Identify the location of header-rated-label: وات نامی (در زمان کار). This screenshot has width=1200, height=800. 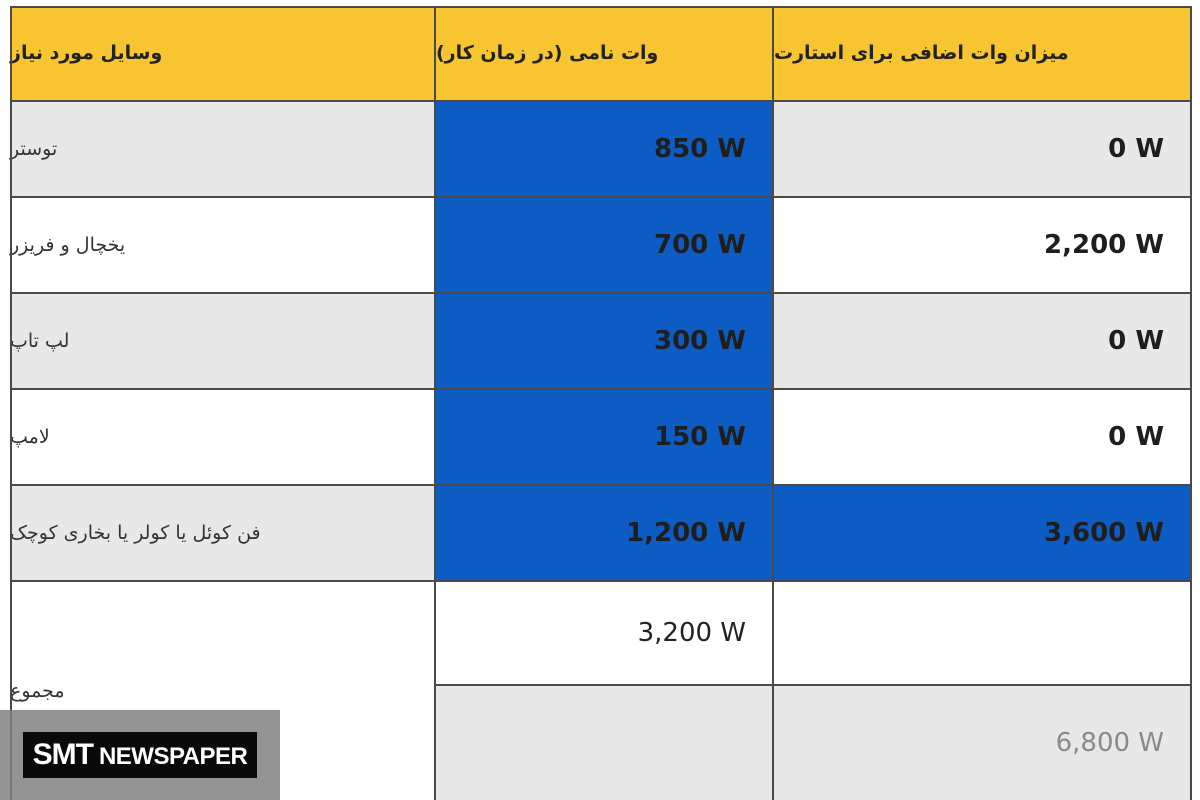
(547, 53).